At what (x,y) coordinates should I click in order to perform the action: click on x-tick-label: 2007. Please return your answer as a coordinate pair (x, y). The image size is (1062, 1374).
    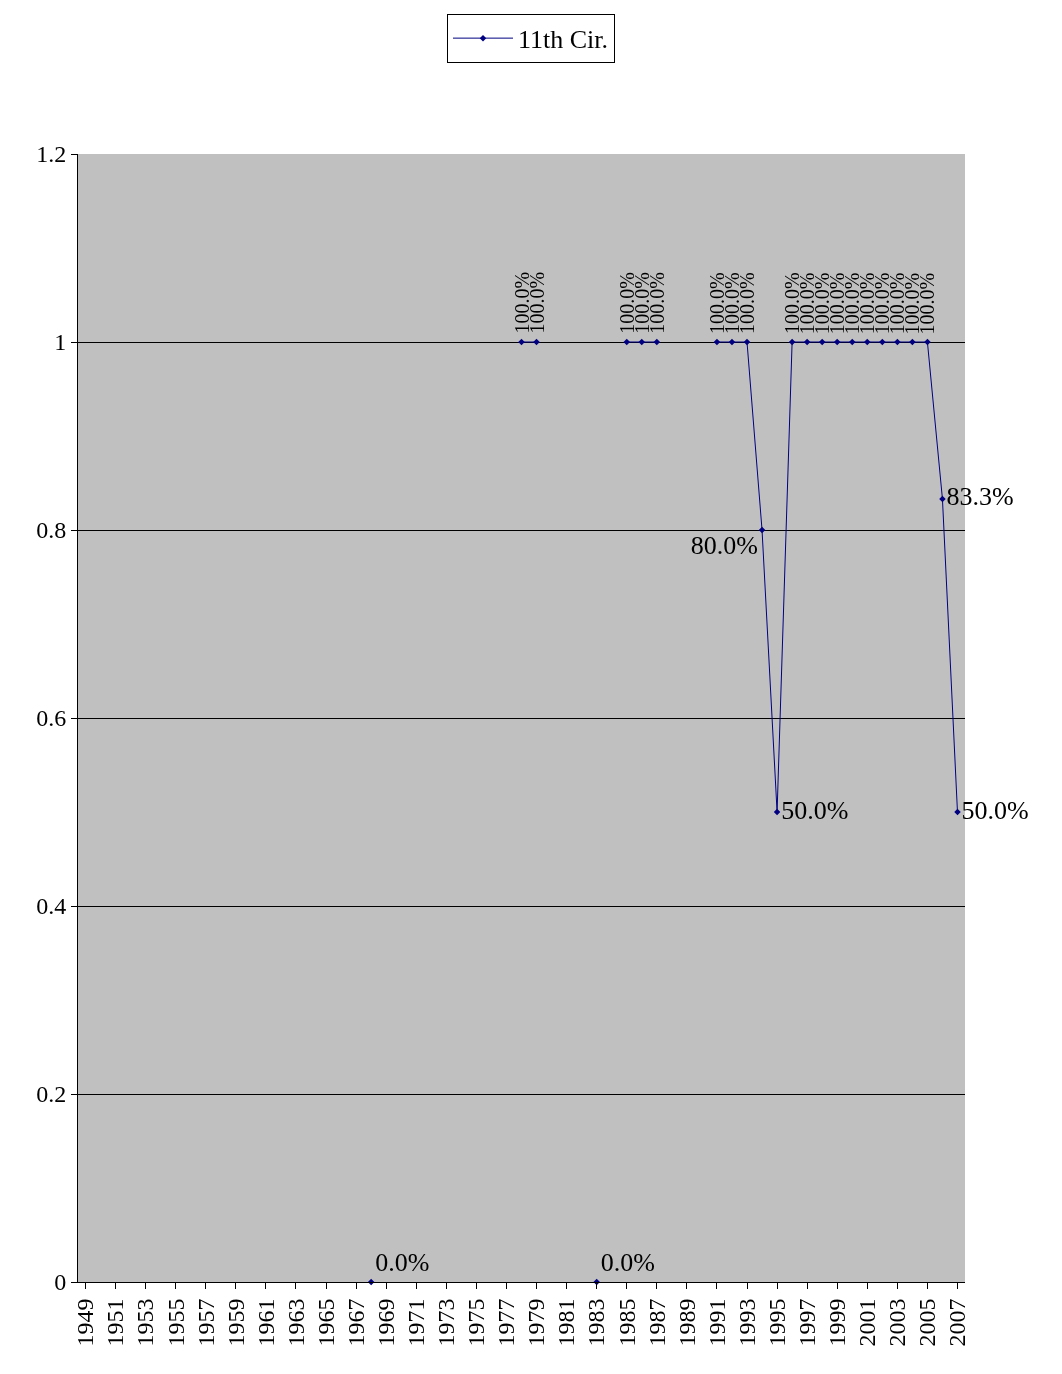
    Looking at the image, I should click on (957, 1322).